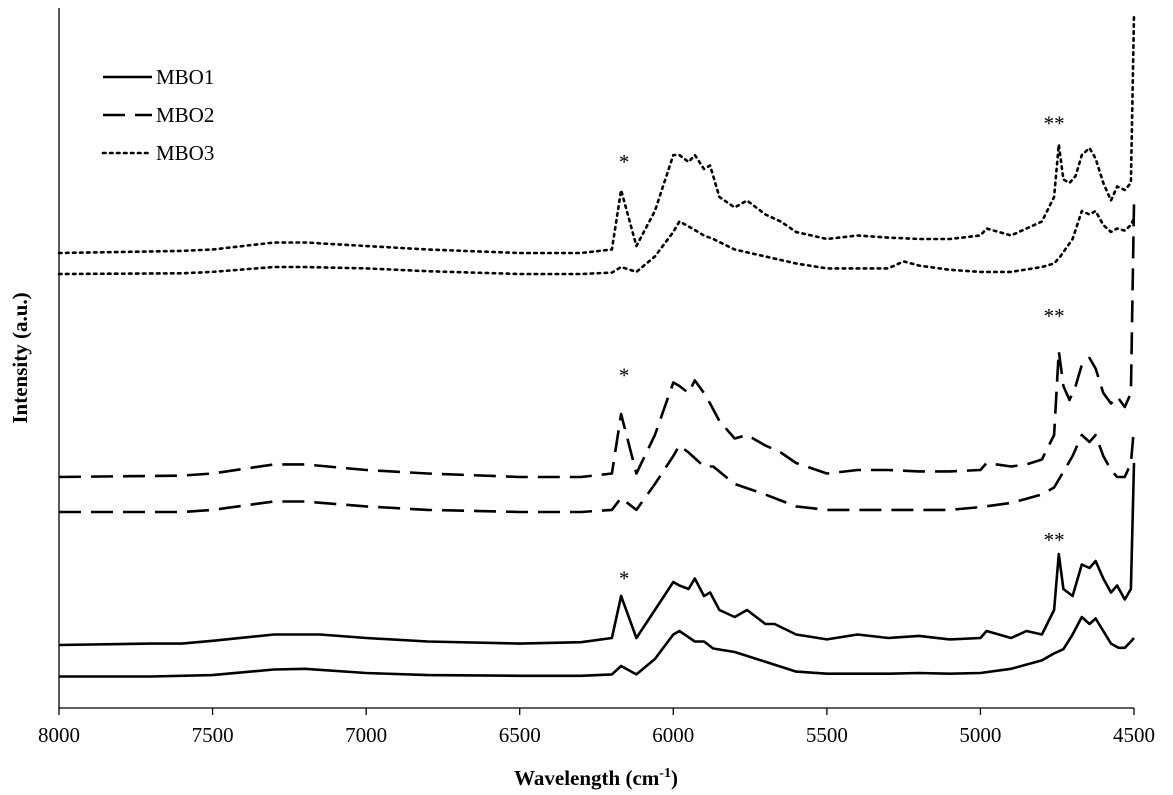 The width and height of the screenshot is (1173, 795). What do you see at coordinates (827, 735) in the screenshot?
I see `x-tick-label-5500: 5500` at bounding box center [827, 735].